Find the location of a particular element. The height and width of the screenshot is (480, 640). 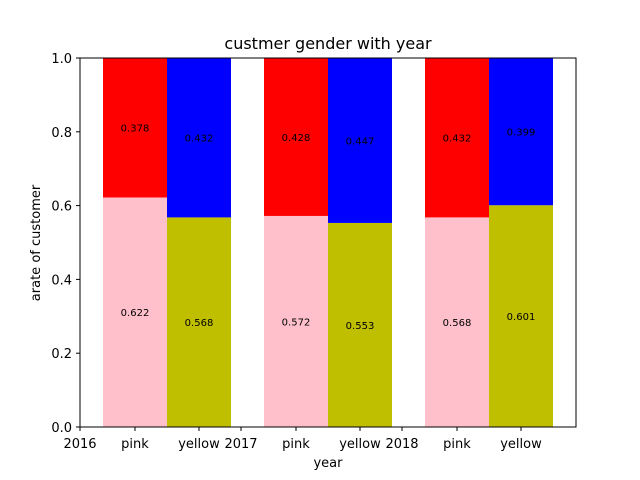

bar-2016-pink-bottom is located at coordinates (135, 312).